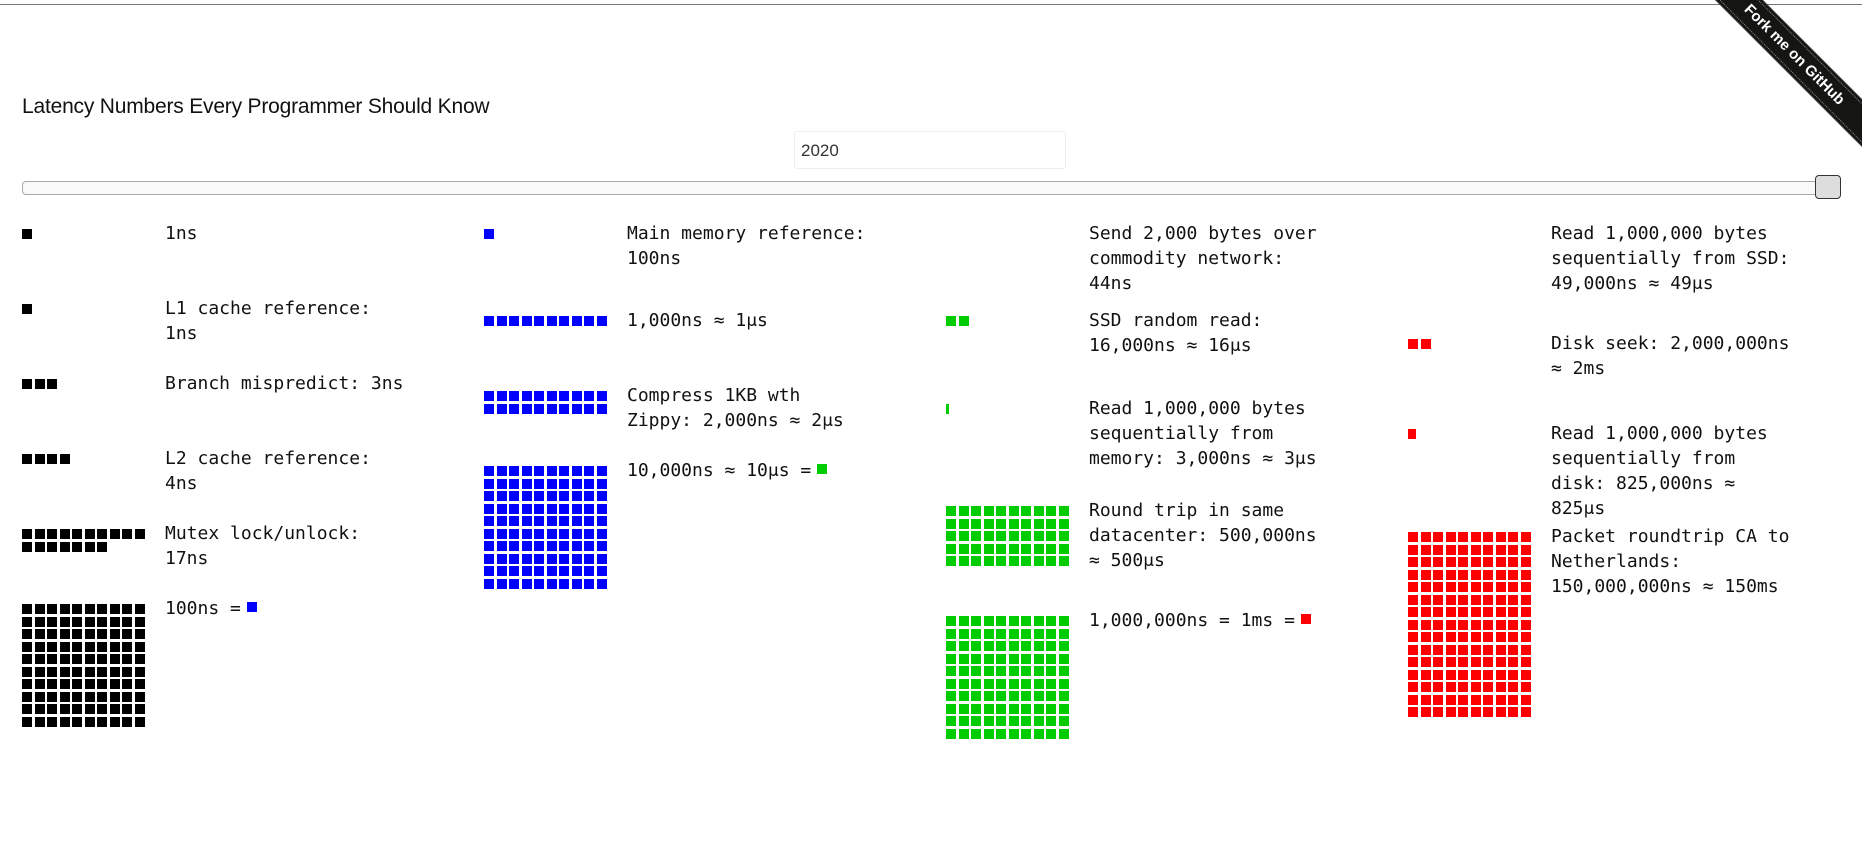 This screenshot has width=1862, height=856. Describe the element at coordinates (1176, 333) in the screenshot. I see `latency-label-text: SSD random read: 16,000ns ≈ 16μs` at that location.